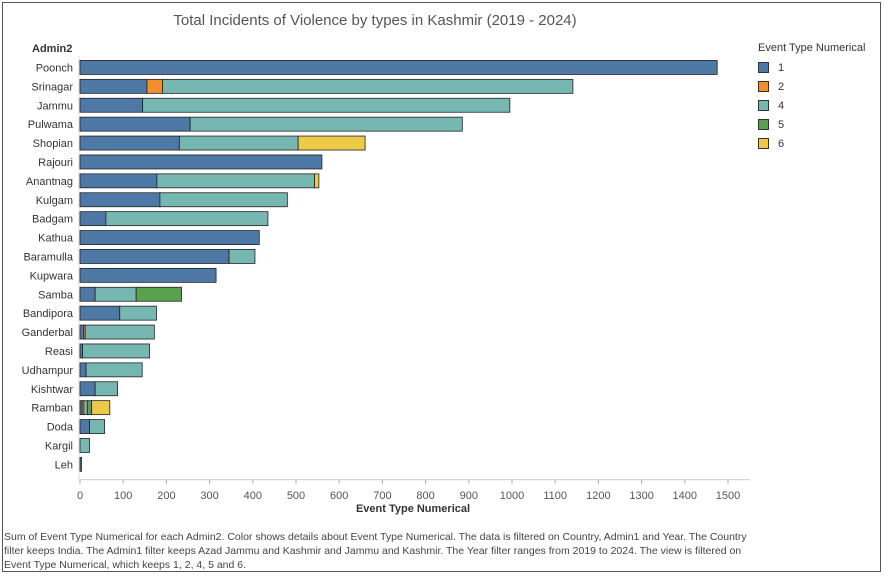  What do you see at coordinates (49, 182) in the screenshot?
I see `row-label: Anantnag` at bounding box center [49, 182].